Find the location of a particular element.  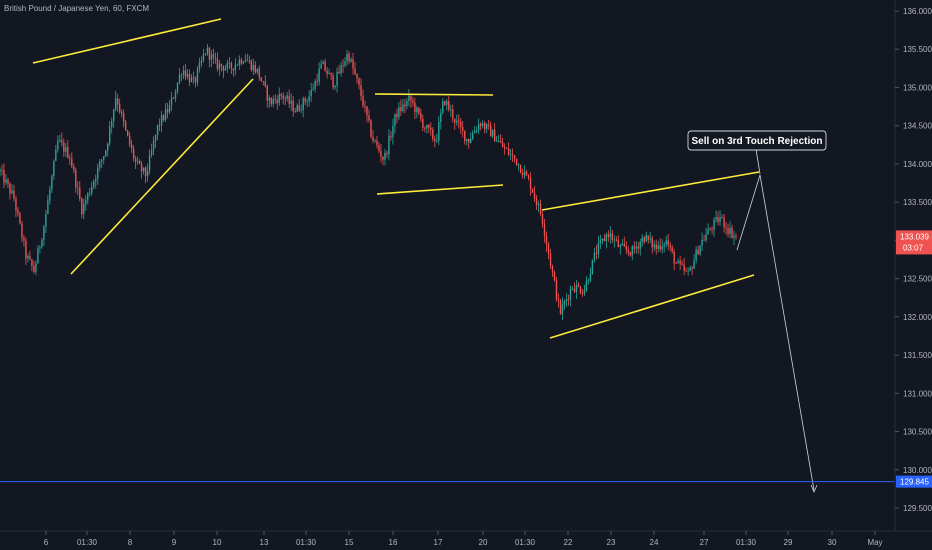

trendline-rising-channel-upper is located at coordinates (127, 41).